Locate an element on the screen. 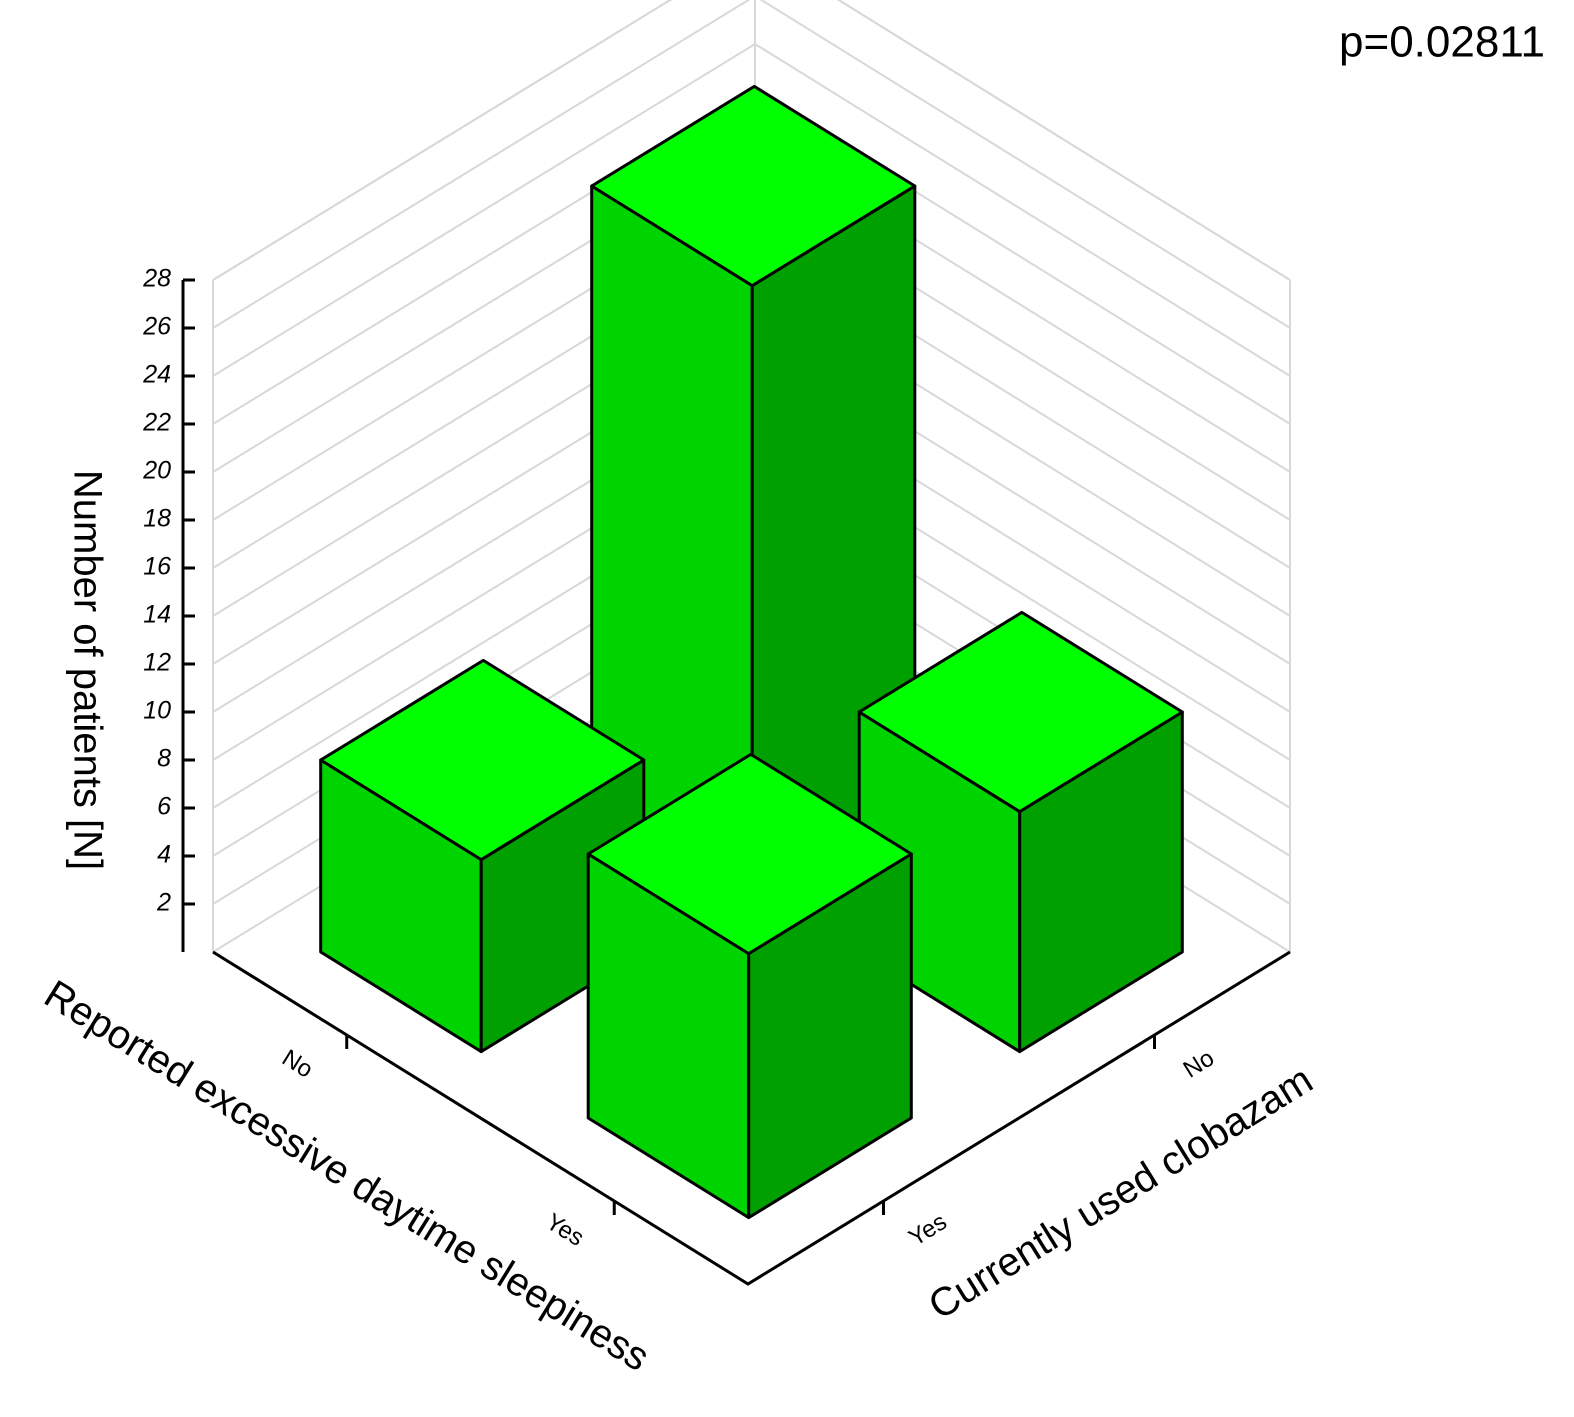  y-tick-label: No is located at coordinates (1199, 1063).